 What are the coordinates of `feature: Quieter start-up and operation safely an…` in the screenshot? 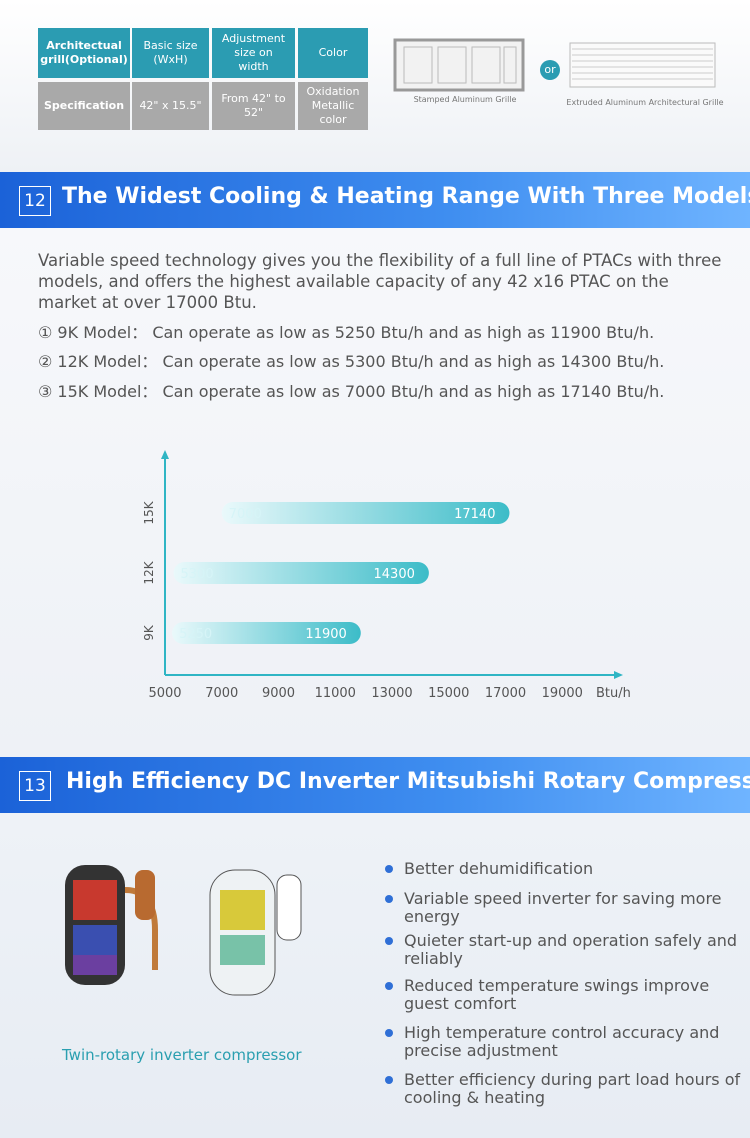 It's located at (571, 949).